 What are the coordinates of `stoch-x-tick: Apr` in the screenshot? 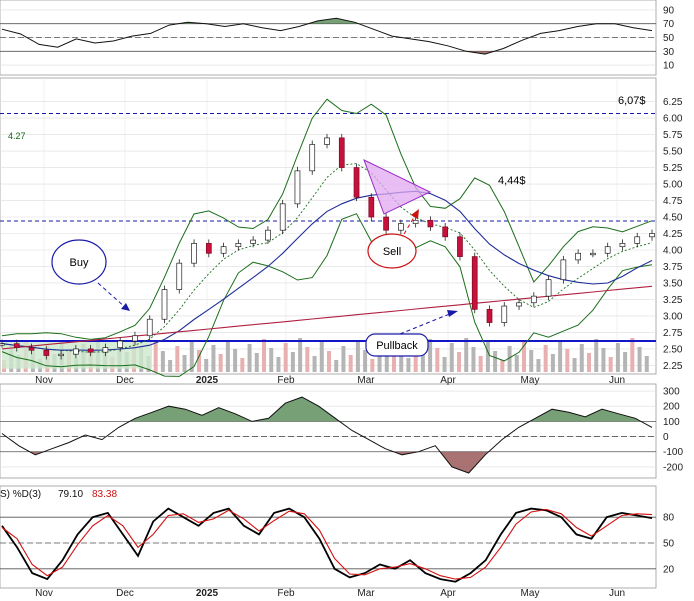 It's located at (448, 593).